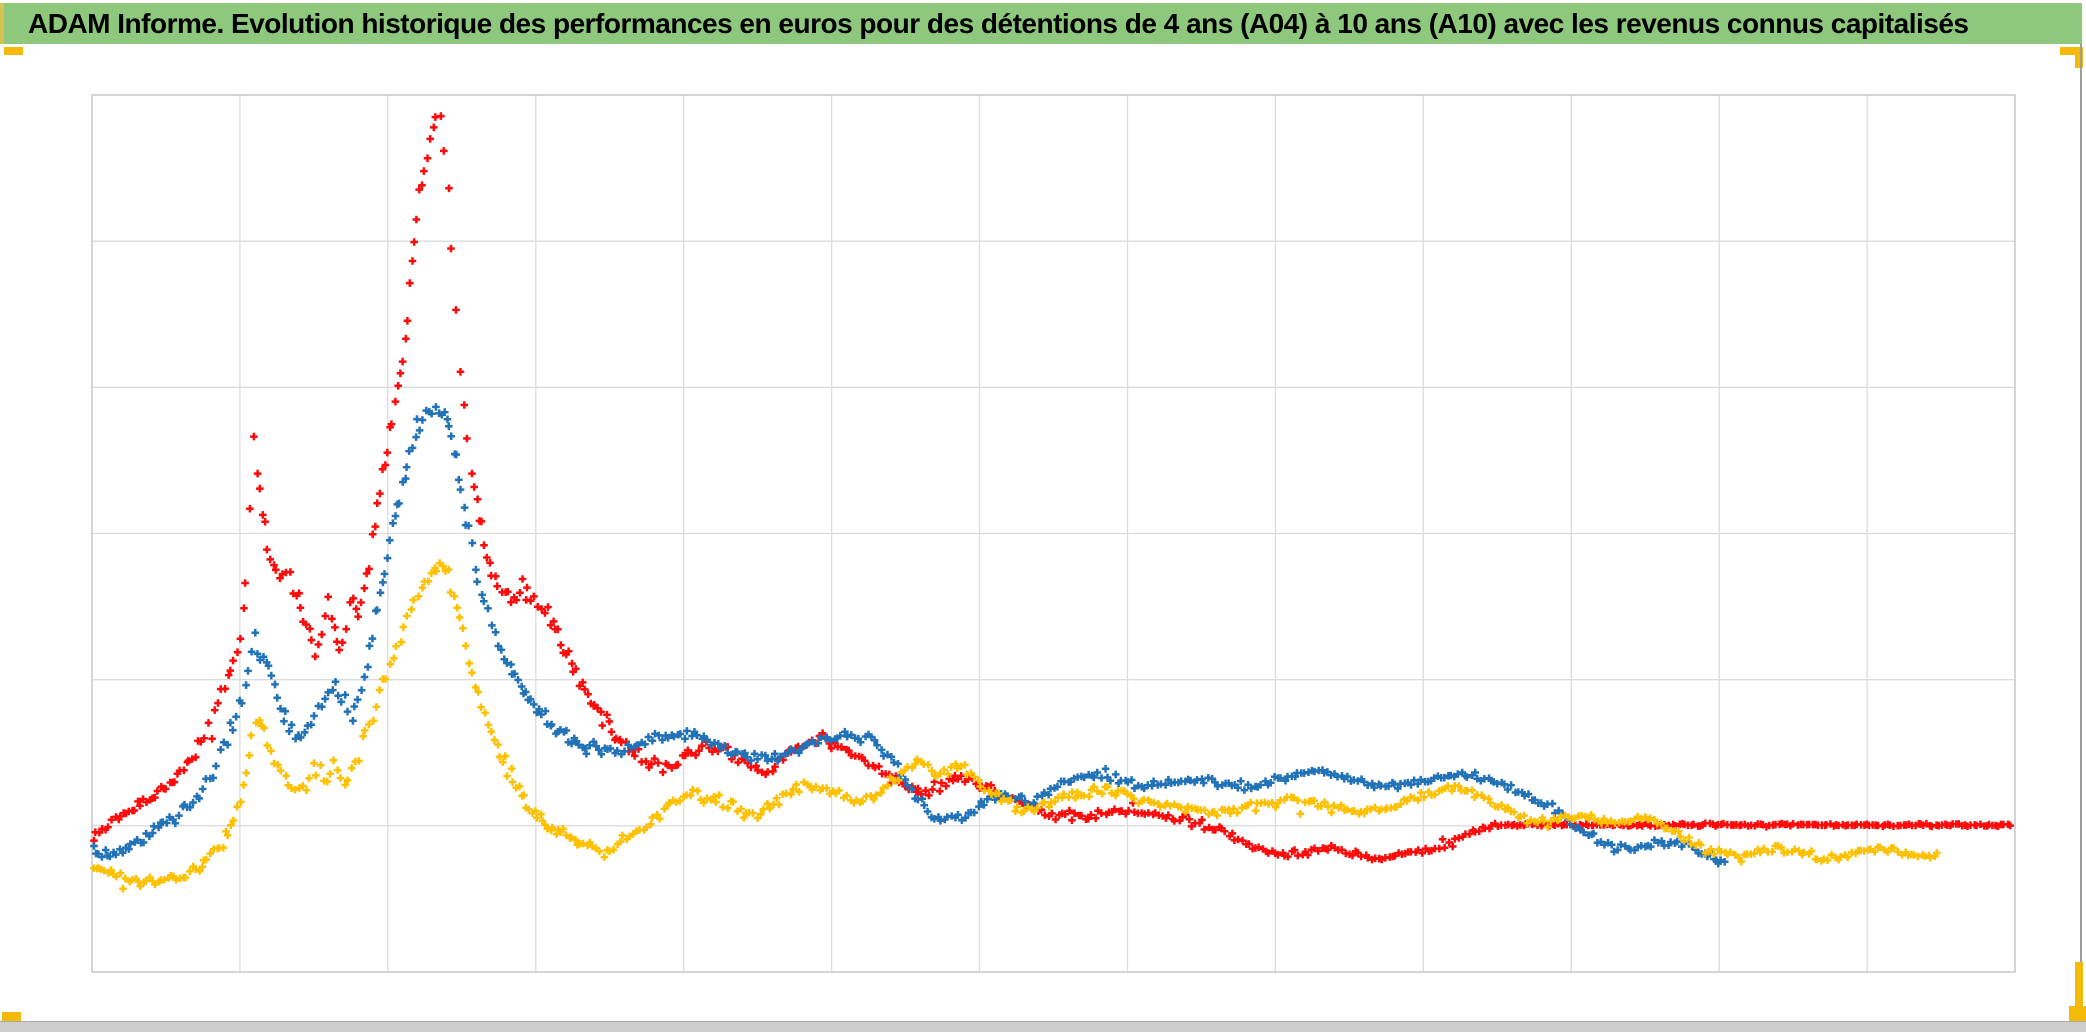  I want to click on corner-accent-bottom-right-vertical, so click(2079, 991).